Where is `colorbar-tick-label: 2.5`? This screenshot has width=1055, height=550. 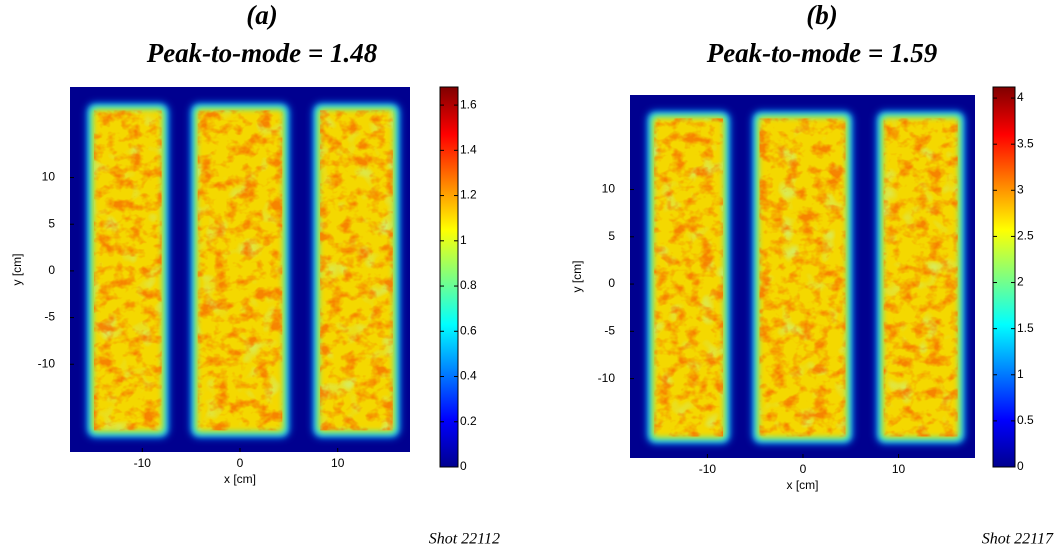 colorbar-tick-label: 2.5 is located at coordinates (1025, 236).